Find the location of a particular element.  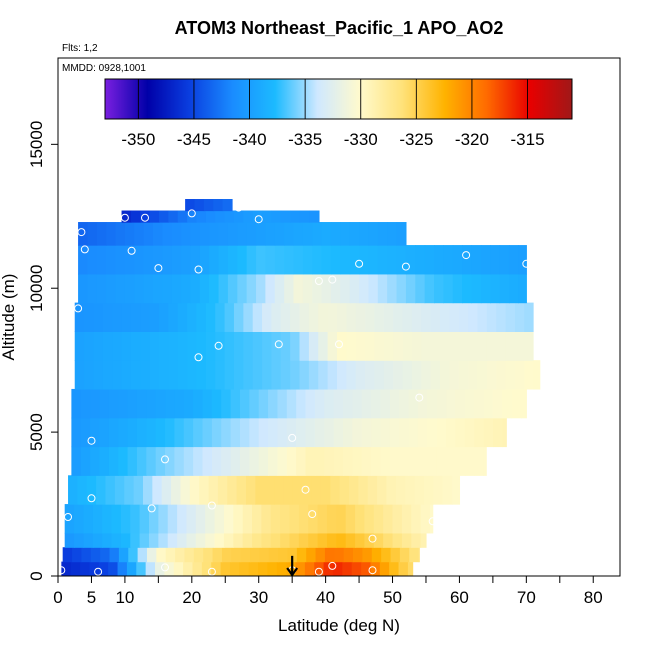

colorbar-ticks: -350 -345 -340 -335 -330 -325 -320 -315 is located at coordinates (333, 114).